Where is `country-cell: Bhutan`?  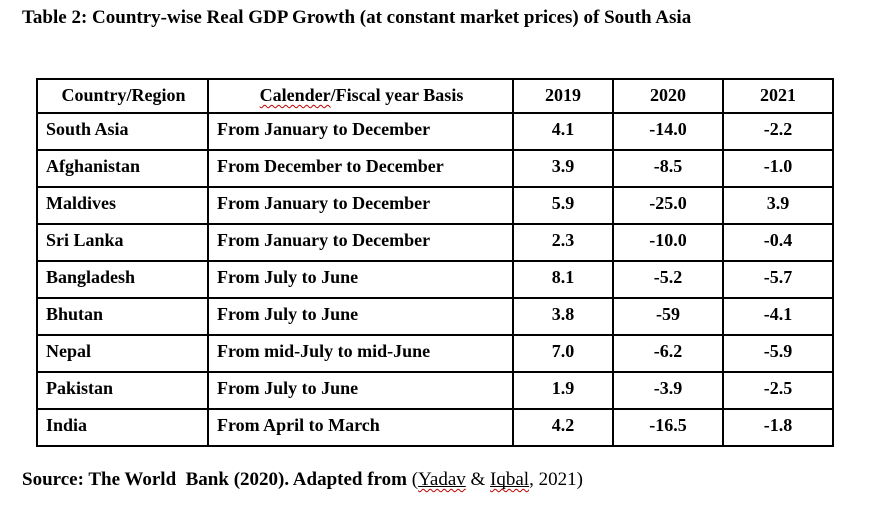
country-cell: Bhutan is located at coordinates (122, 316).